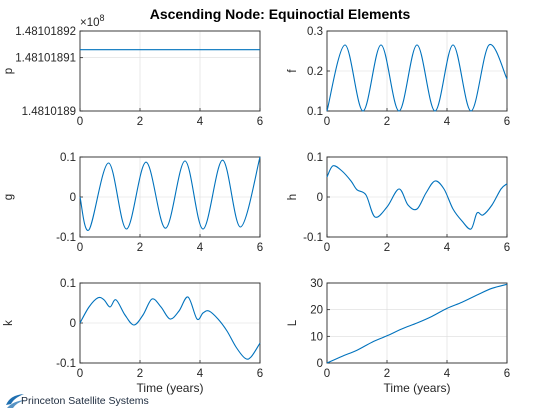 This screenshot has width=560, height=420. Describe the element at coordinates (316, 337) in the screenshot. I see `y-tick-label: 10` at that location.